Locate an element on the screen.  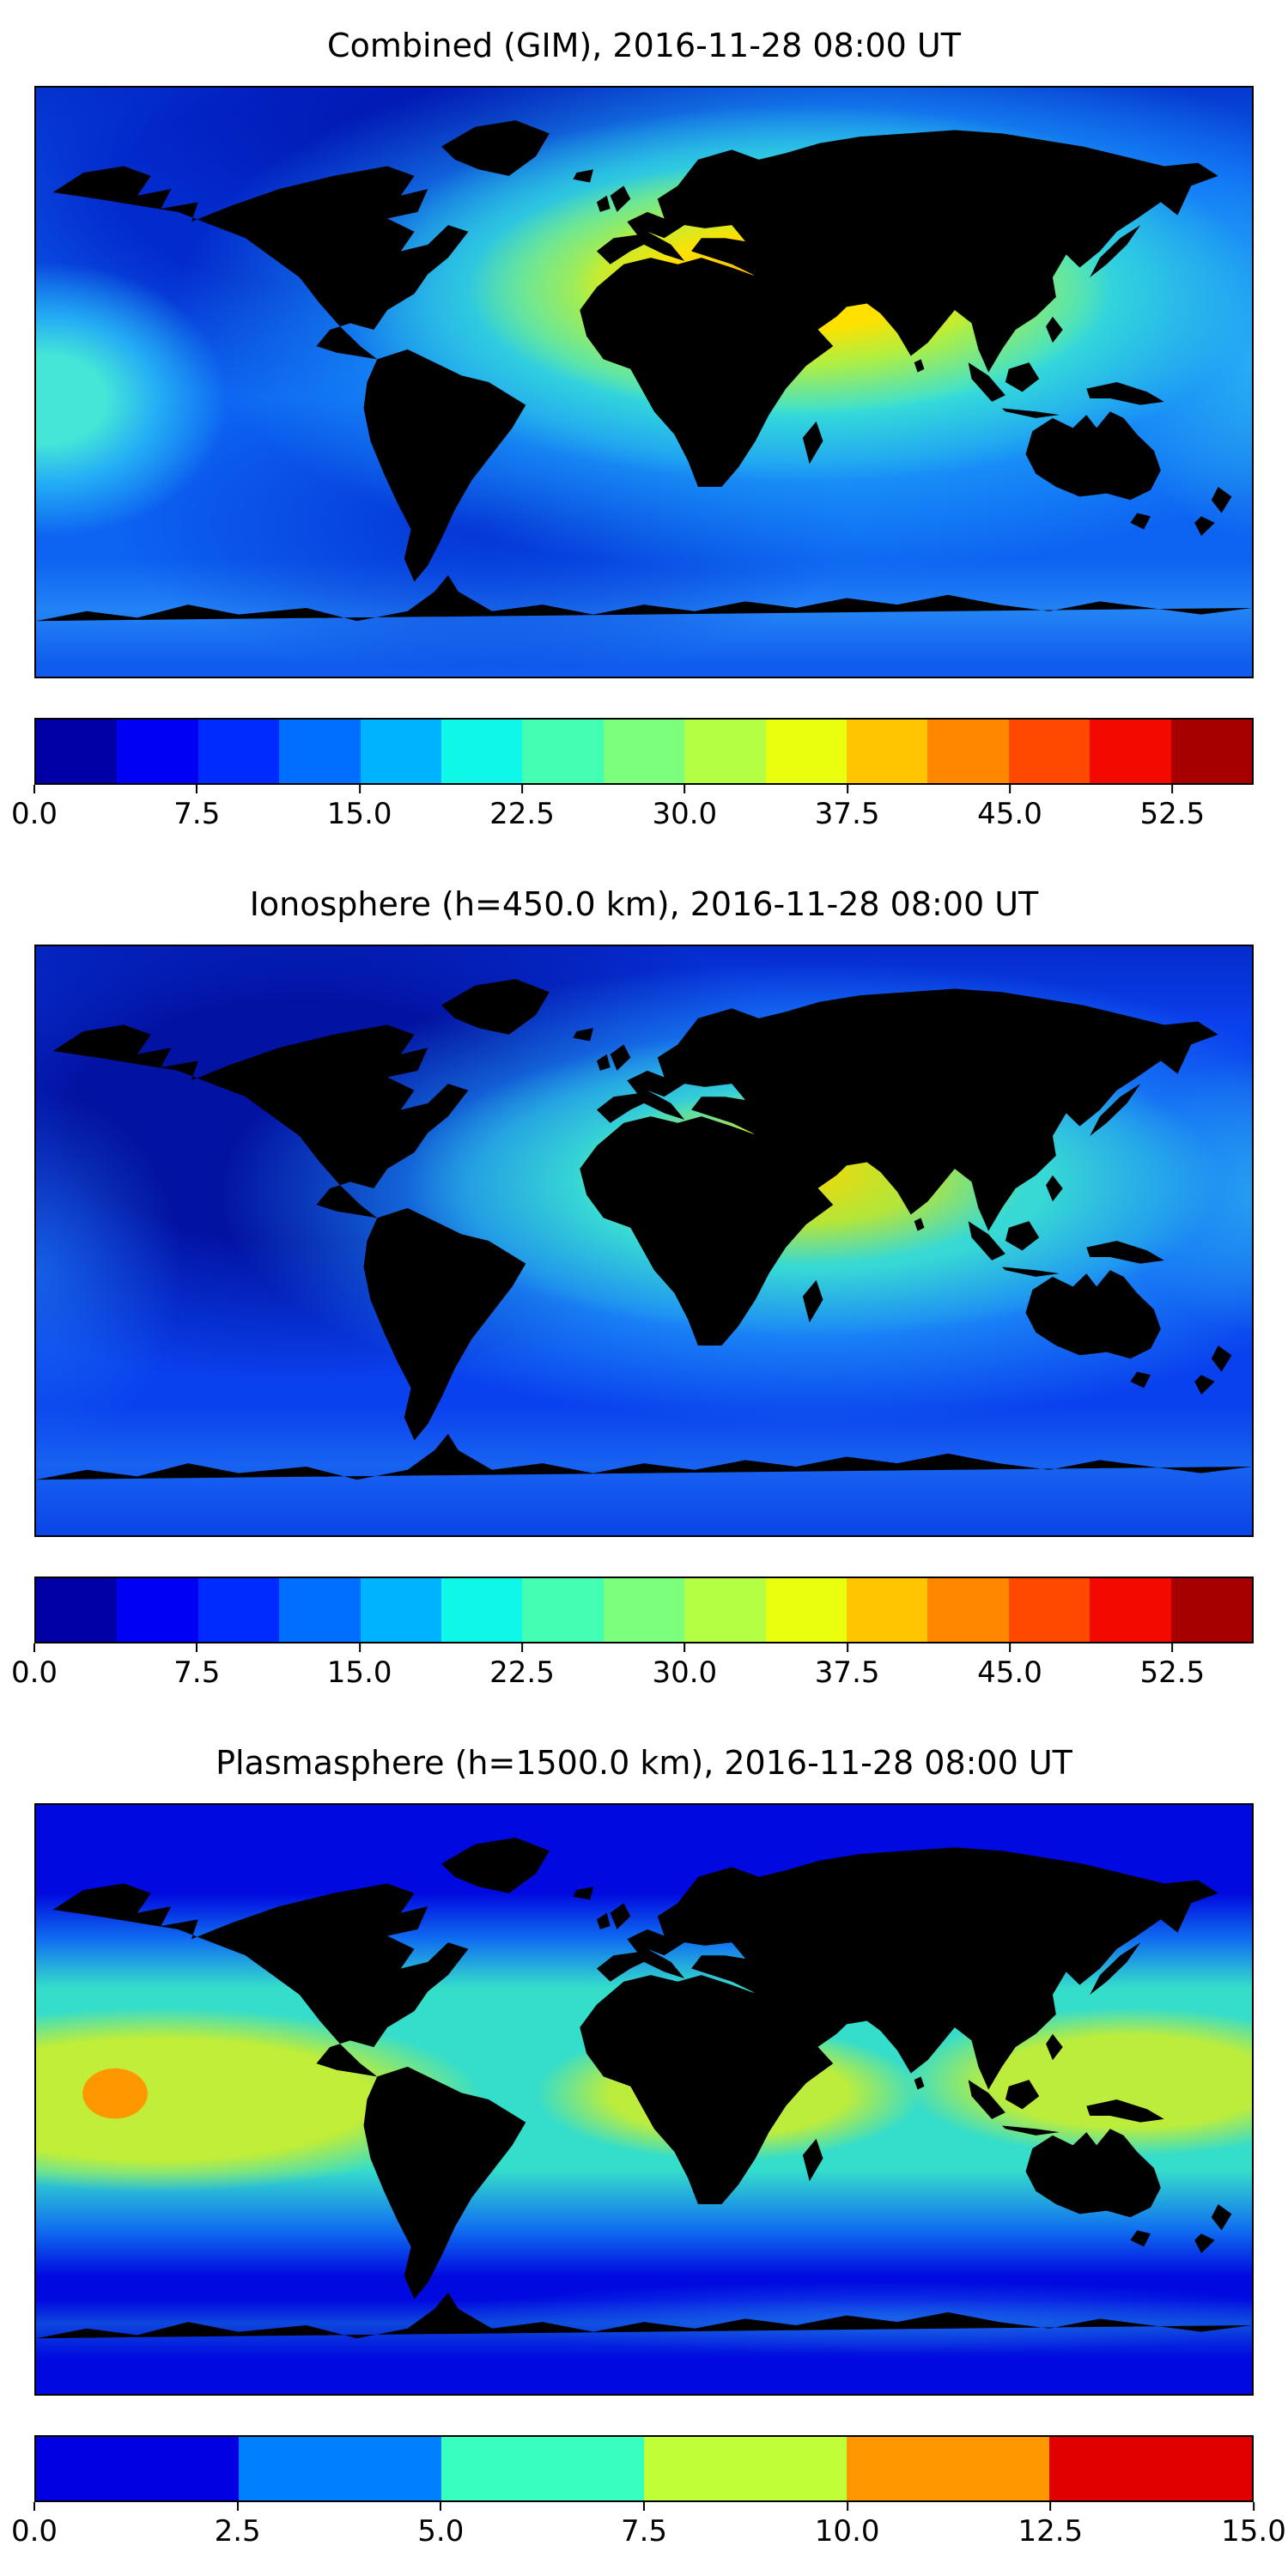
colorbar-tick-label: 10.0 is located at coordinates (847, 2531).